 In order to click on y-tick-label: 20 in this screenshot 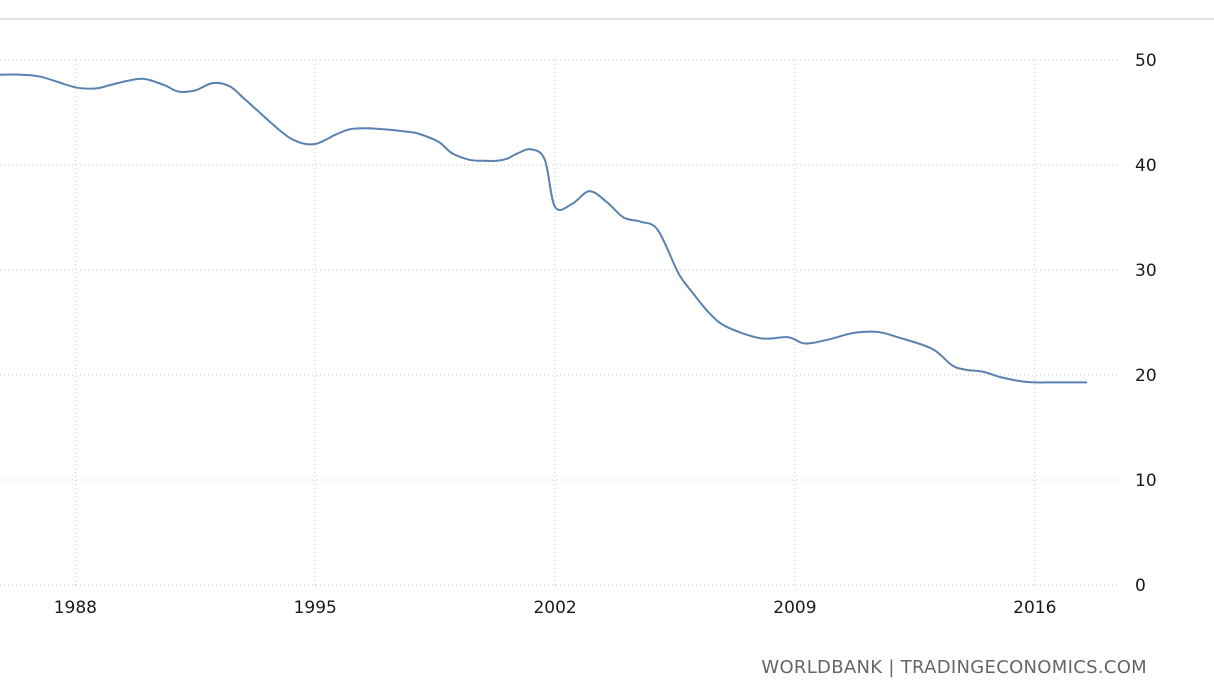, I will do `click(1146, 376)`.